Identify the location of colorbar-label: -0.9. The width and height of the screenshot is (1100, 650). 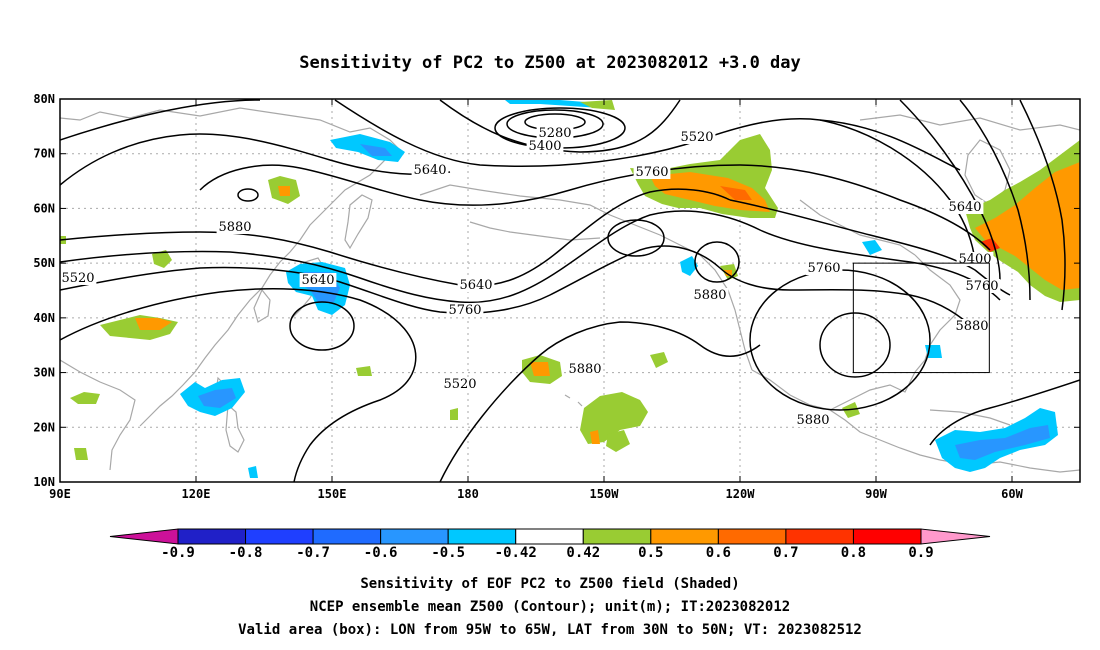
(178, 553).